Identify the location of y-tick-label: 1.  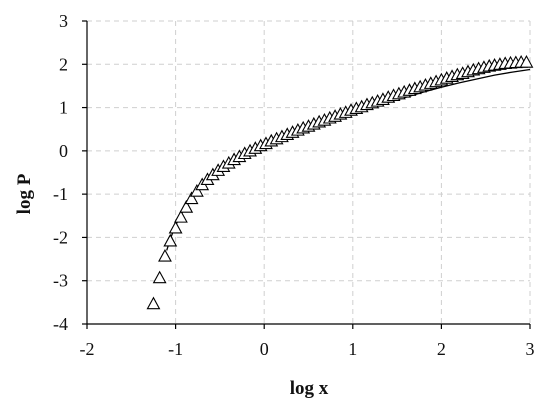
(63, 108).